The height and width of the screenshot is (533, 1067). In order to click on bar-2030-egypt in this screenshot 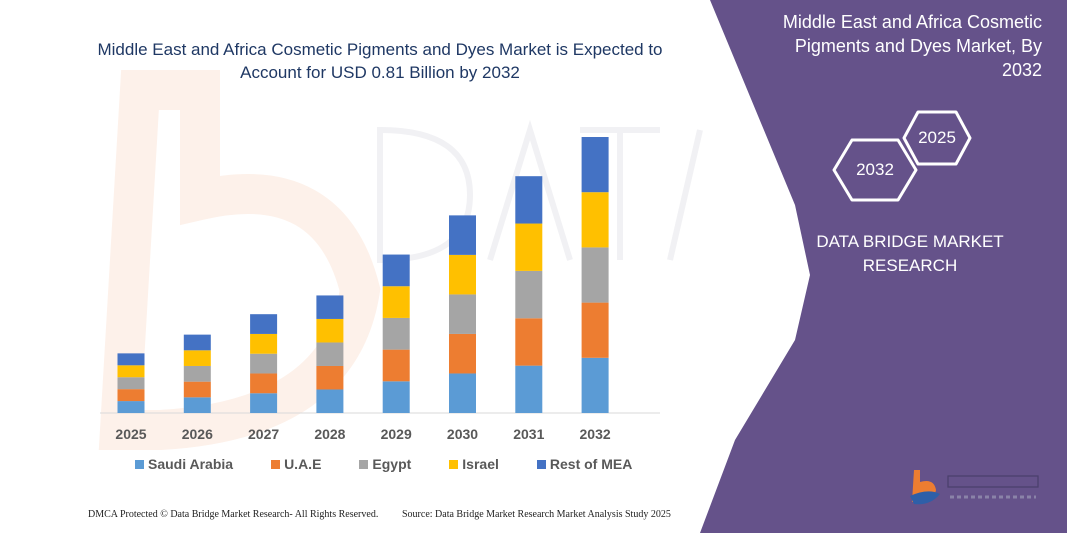, I will do `click(462, 314)`.